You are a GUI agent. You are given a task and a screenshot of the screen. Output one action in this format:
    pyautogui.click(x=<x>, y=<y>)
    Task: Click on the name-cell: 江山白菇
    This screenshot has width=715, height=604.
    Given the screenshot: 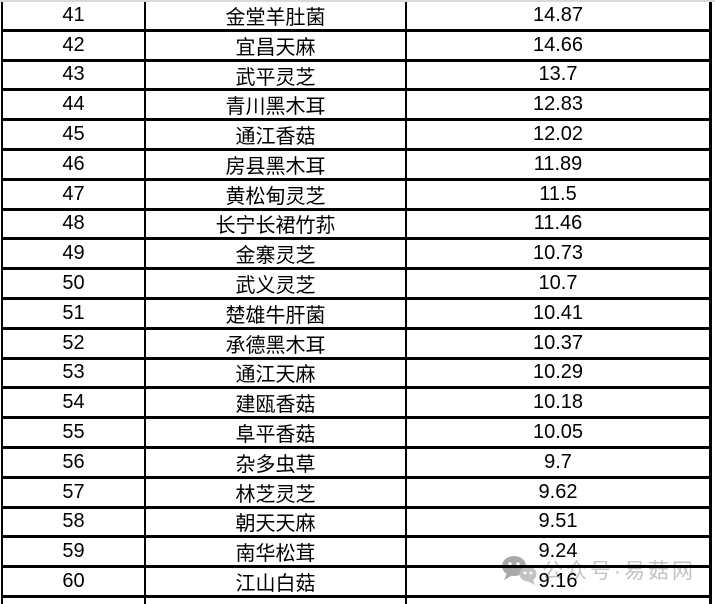 What is the action you would take?
    pyautogui.click(x=276, y=581)
    